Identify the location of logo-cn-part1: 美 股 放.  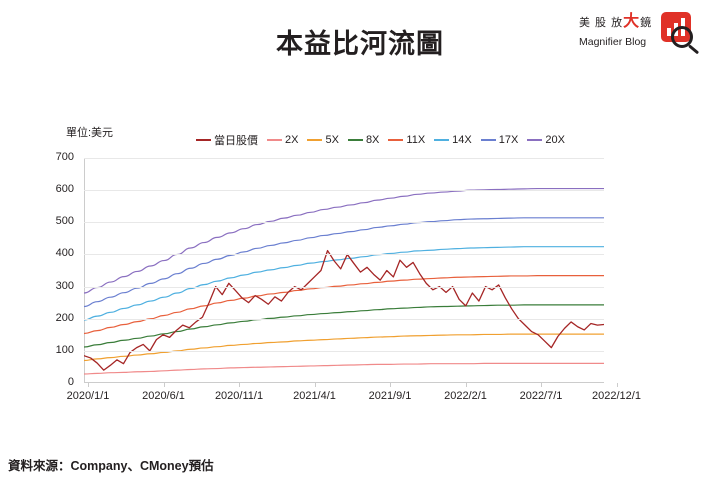
(601, 23).